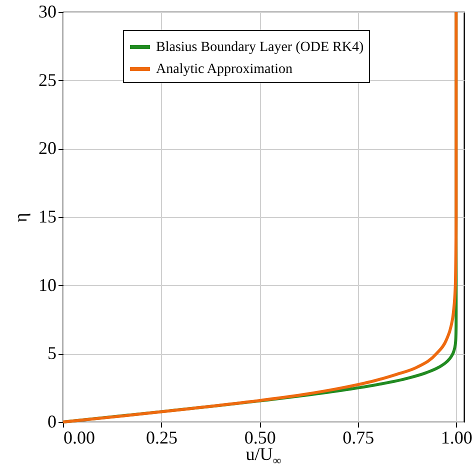 This screenshot has height=475, width=474. What do you see at coordinates (47, 148) in the screenshot?
I see `y-tick-label: 20` at bounding box center [47, 148].